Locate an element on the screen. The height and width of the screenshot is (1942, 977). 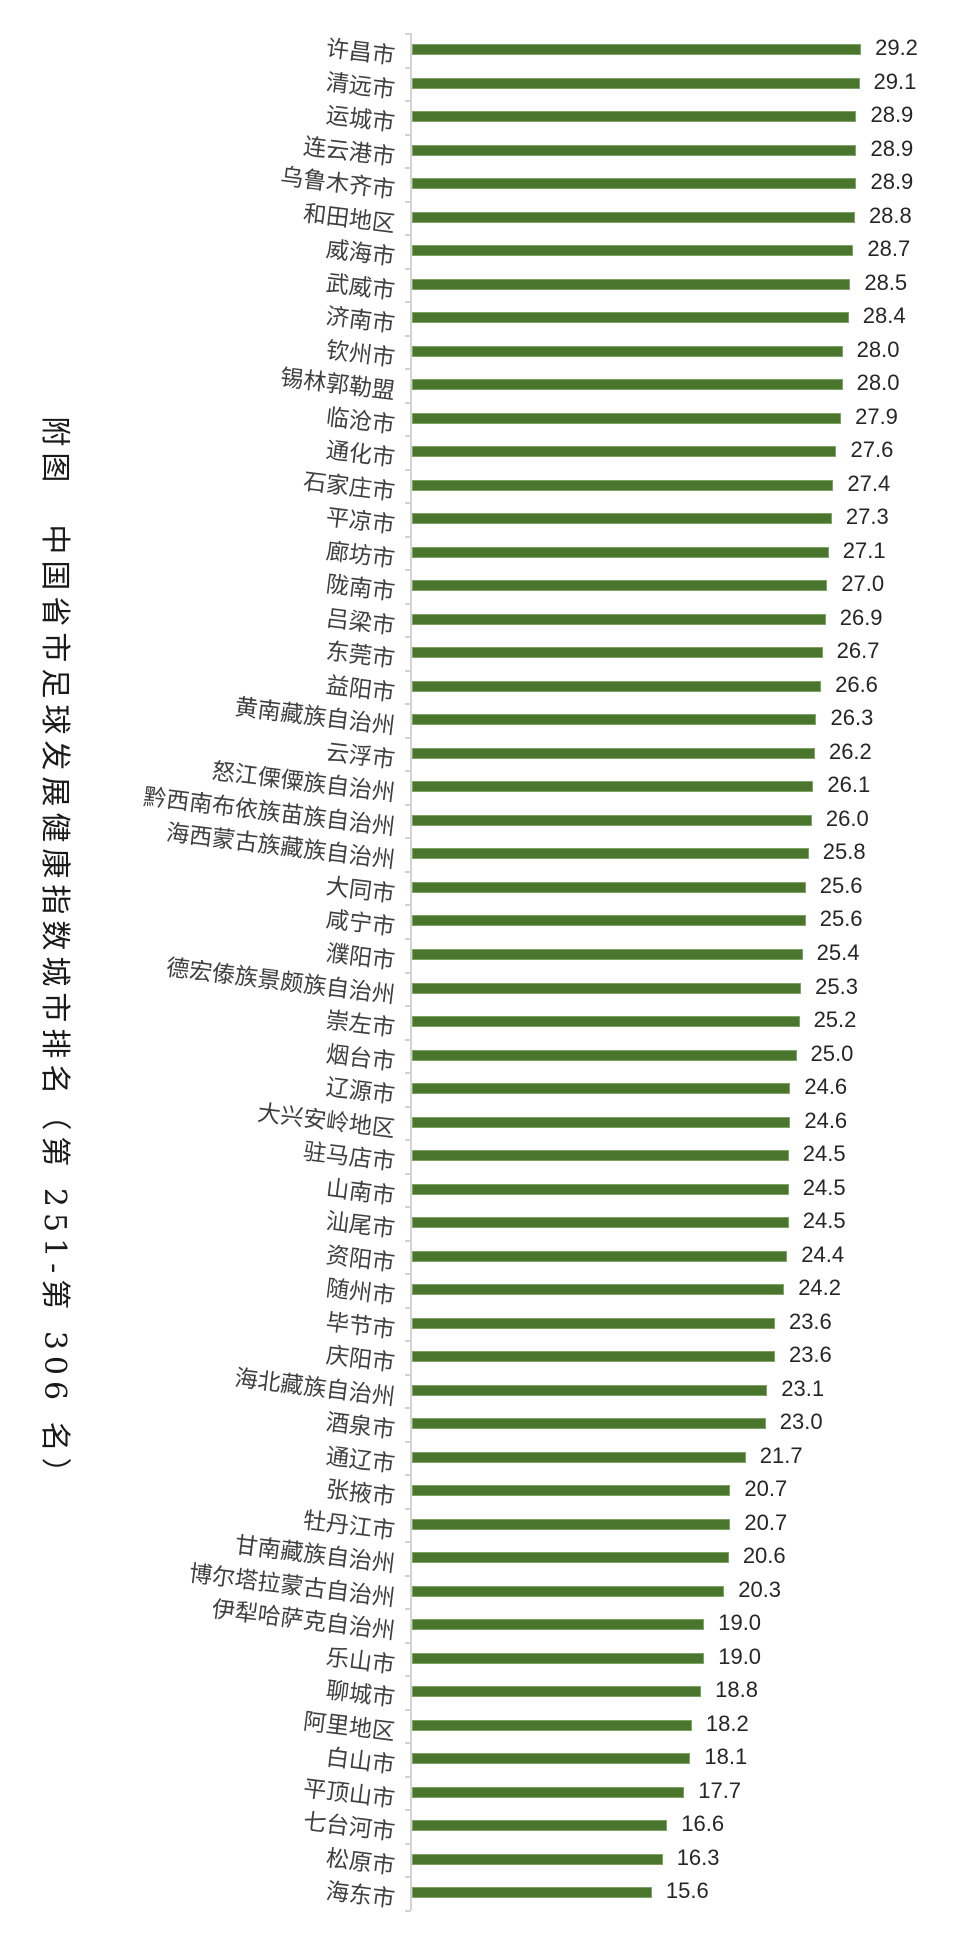
bar-row: 辽源市 24.6 is located at coordinates (488, 1090).